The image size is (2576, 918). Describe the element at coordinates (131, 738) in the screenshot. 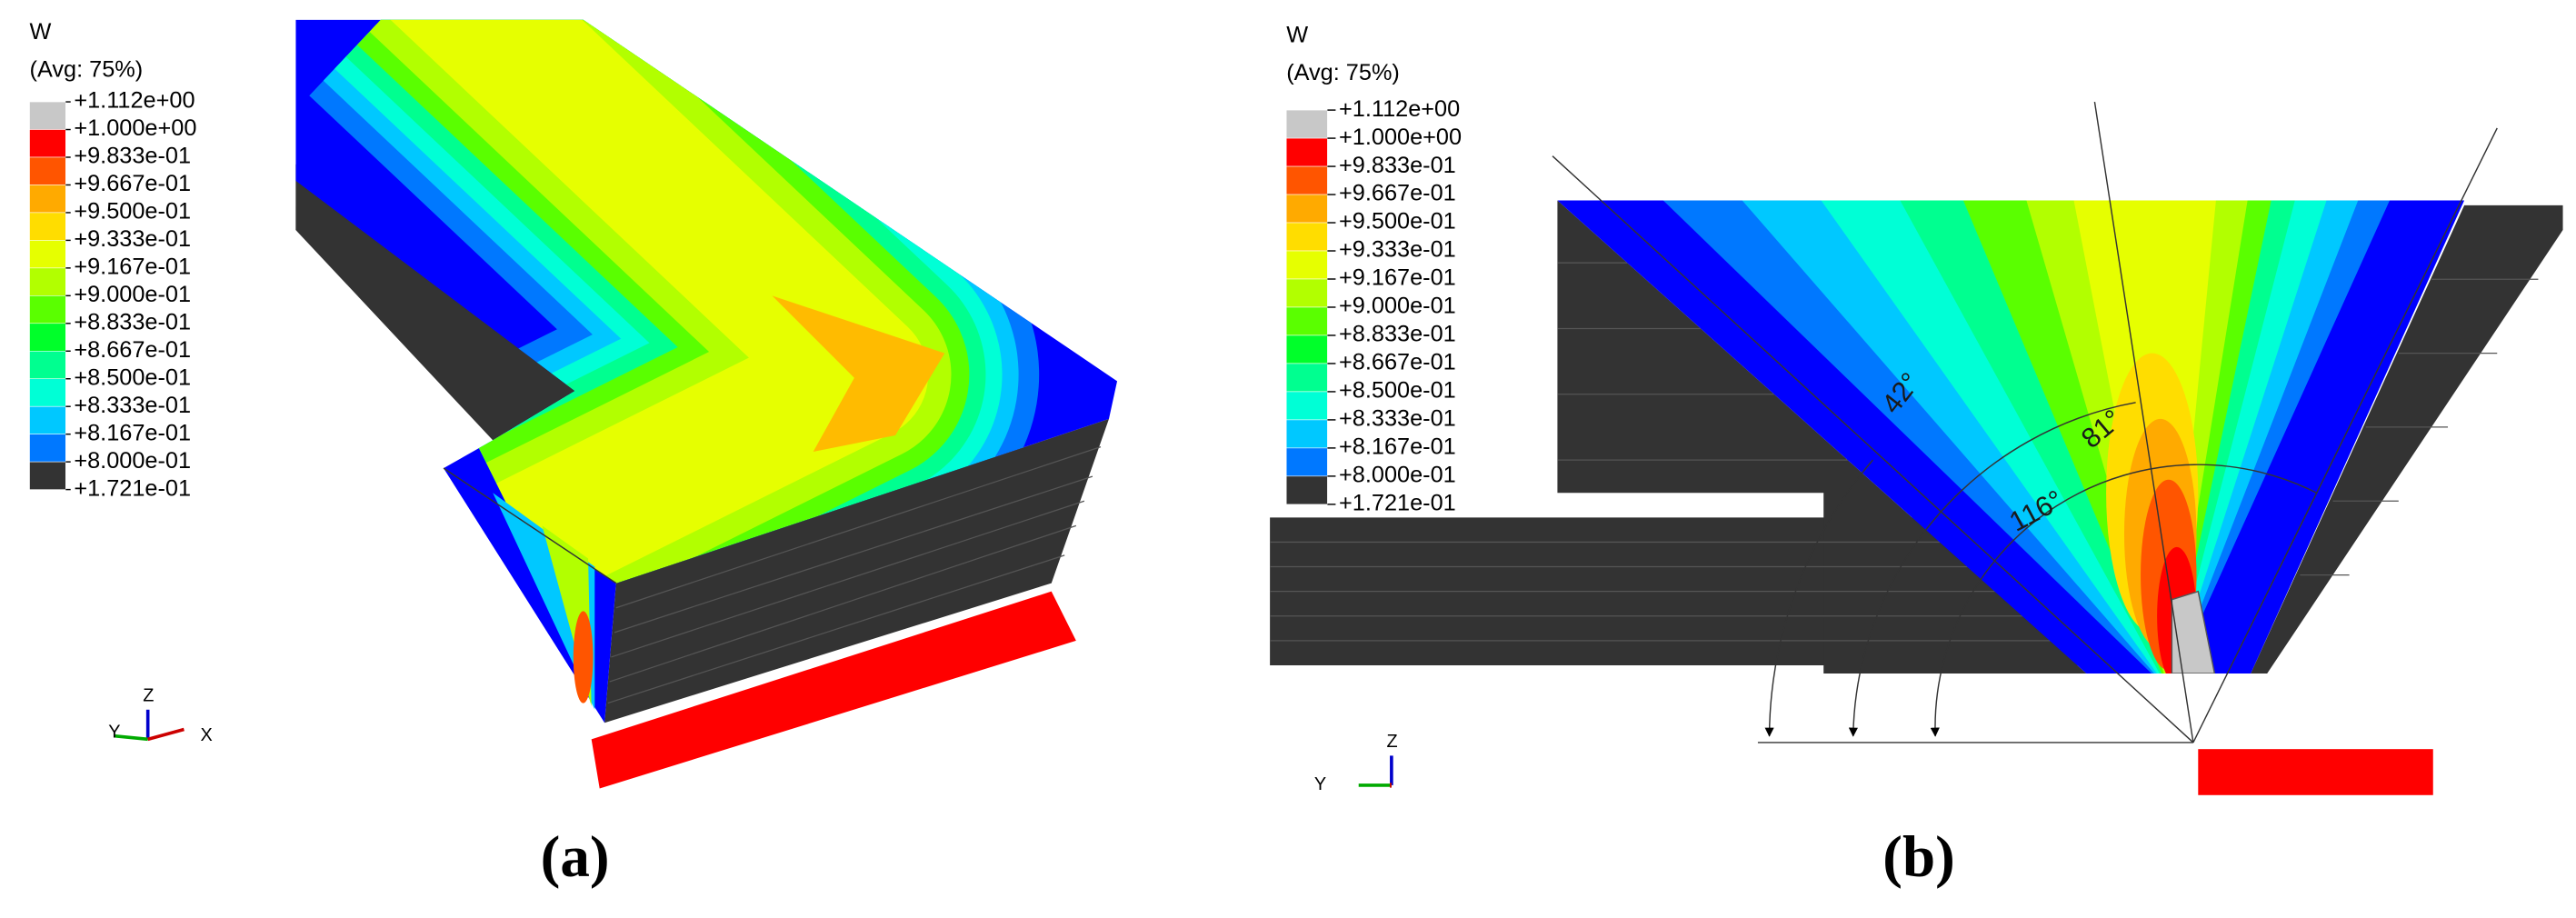

I see `axis-y` at that location.